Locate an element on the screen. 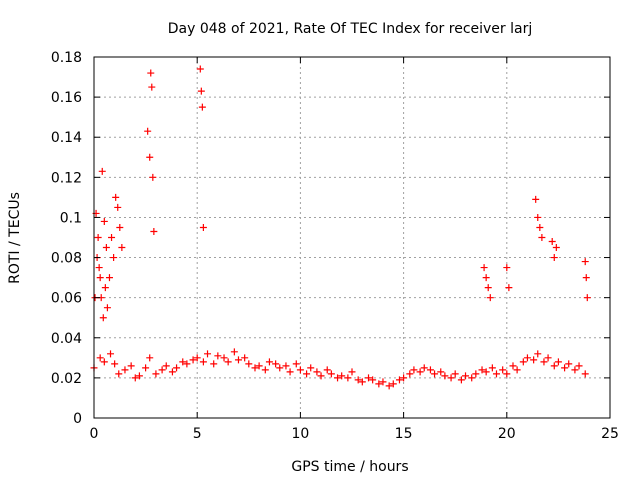 The image size is (640, 480). y-axis-label: ROTI / TECUs is located at coordinates (15, 238).